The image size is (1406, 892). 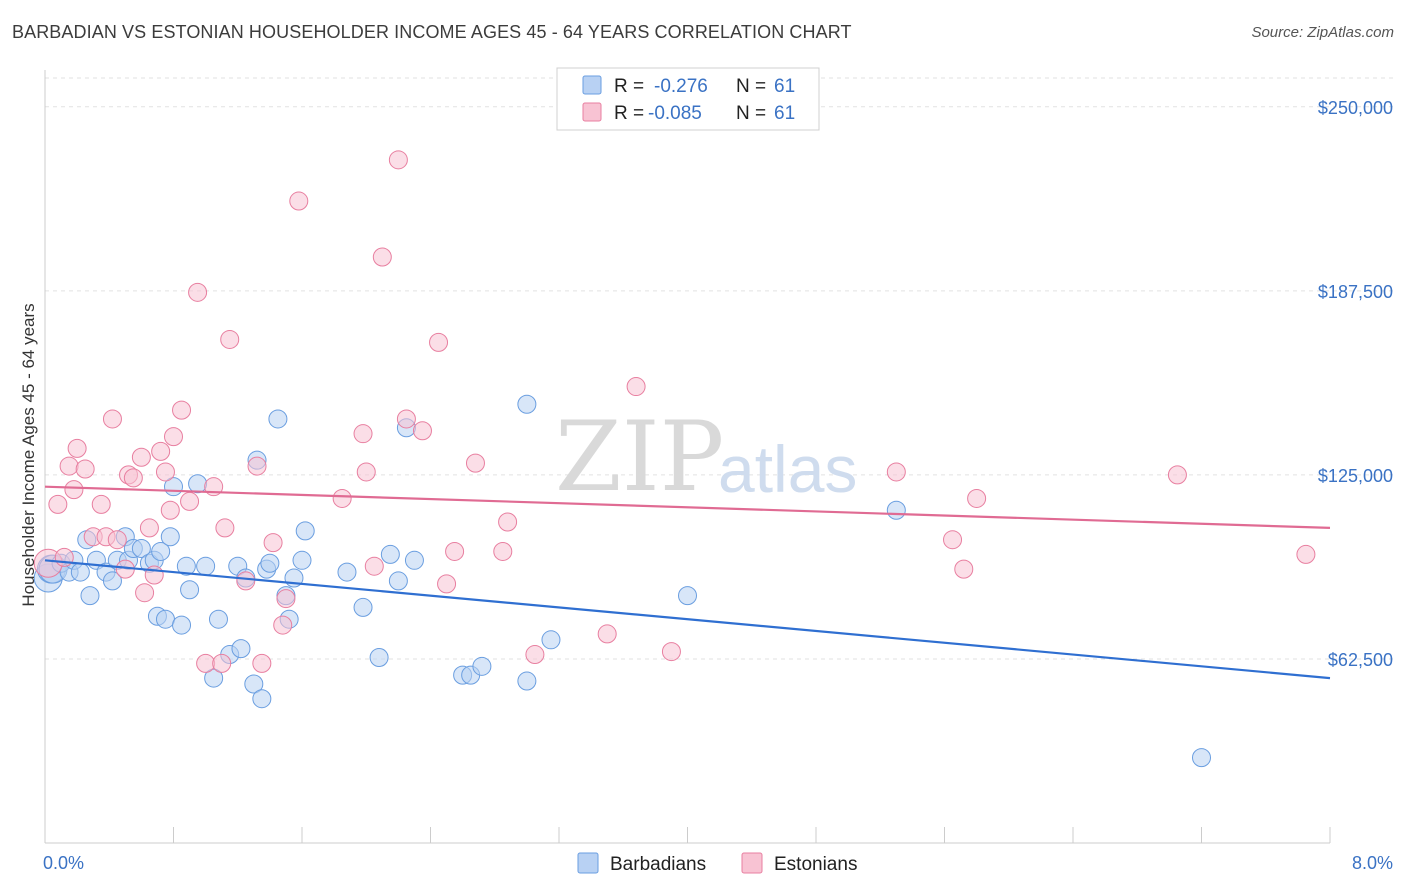 What do you see at coordinates (675, 113) in the screenshot?
I see `legend-r-value-estonians: -0.085` at bounding box center [675, 113].